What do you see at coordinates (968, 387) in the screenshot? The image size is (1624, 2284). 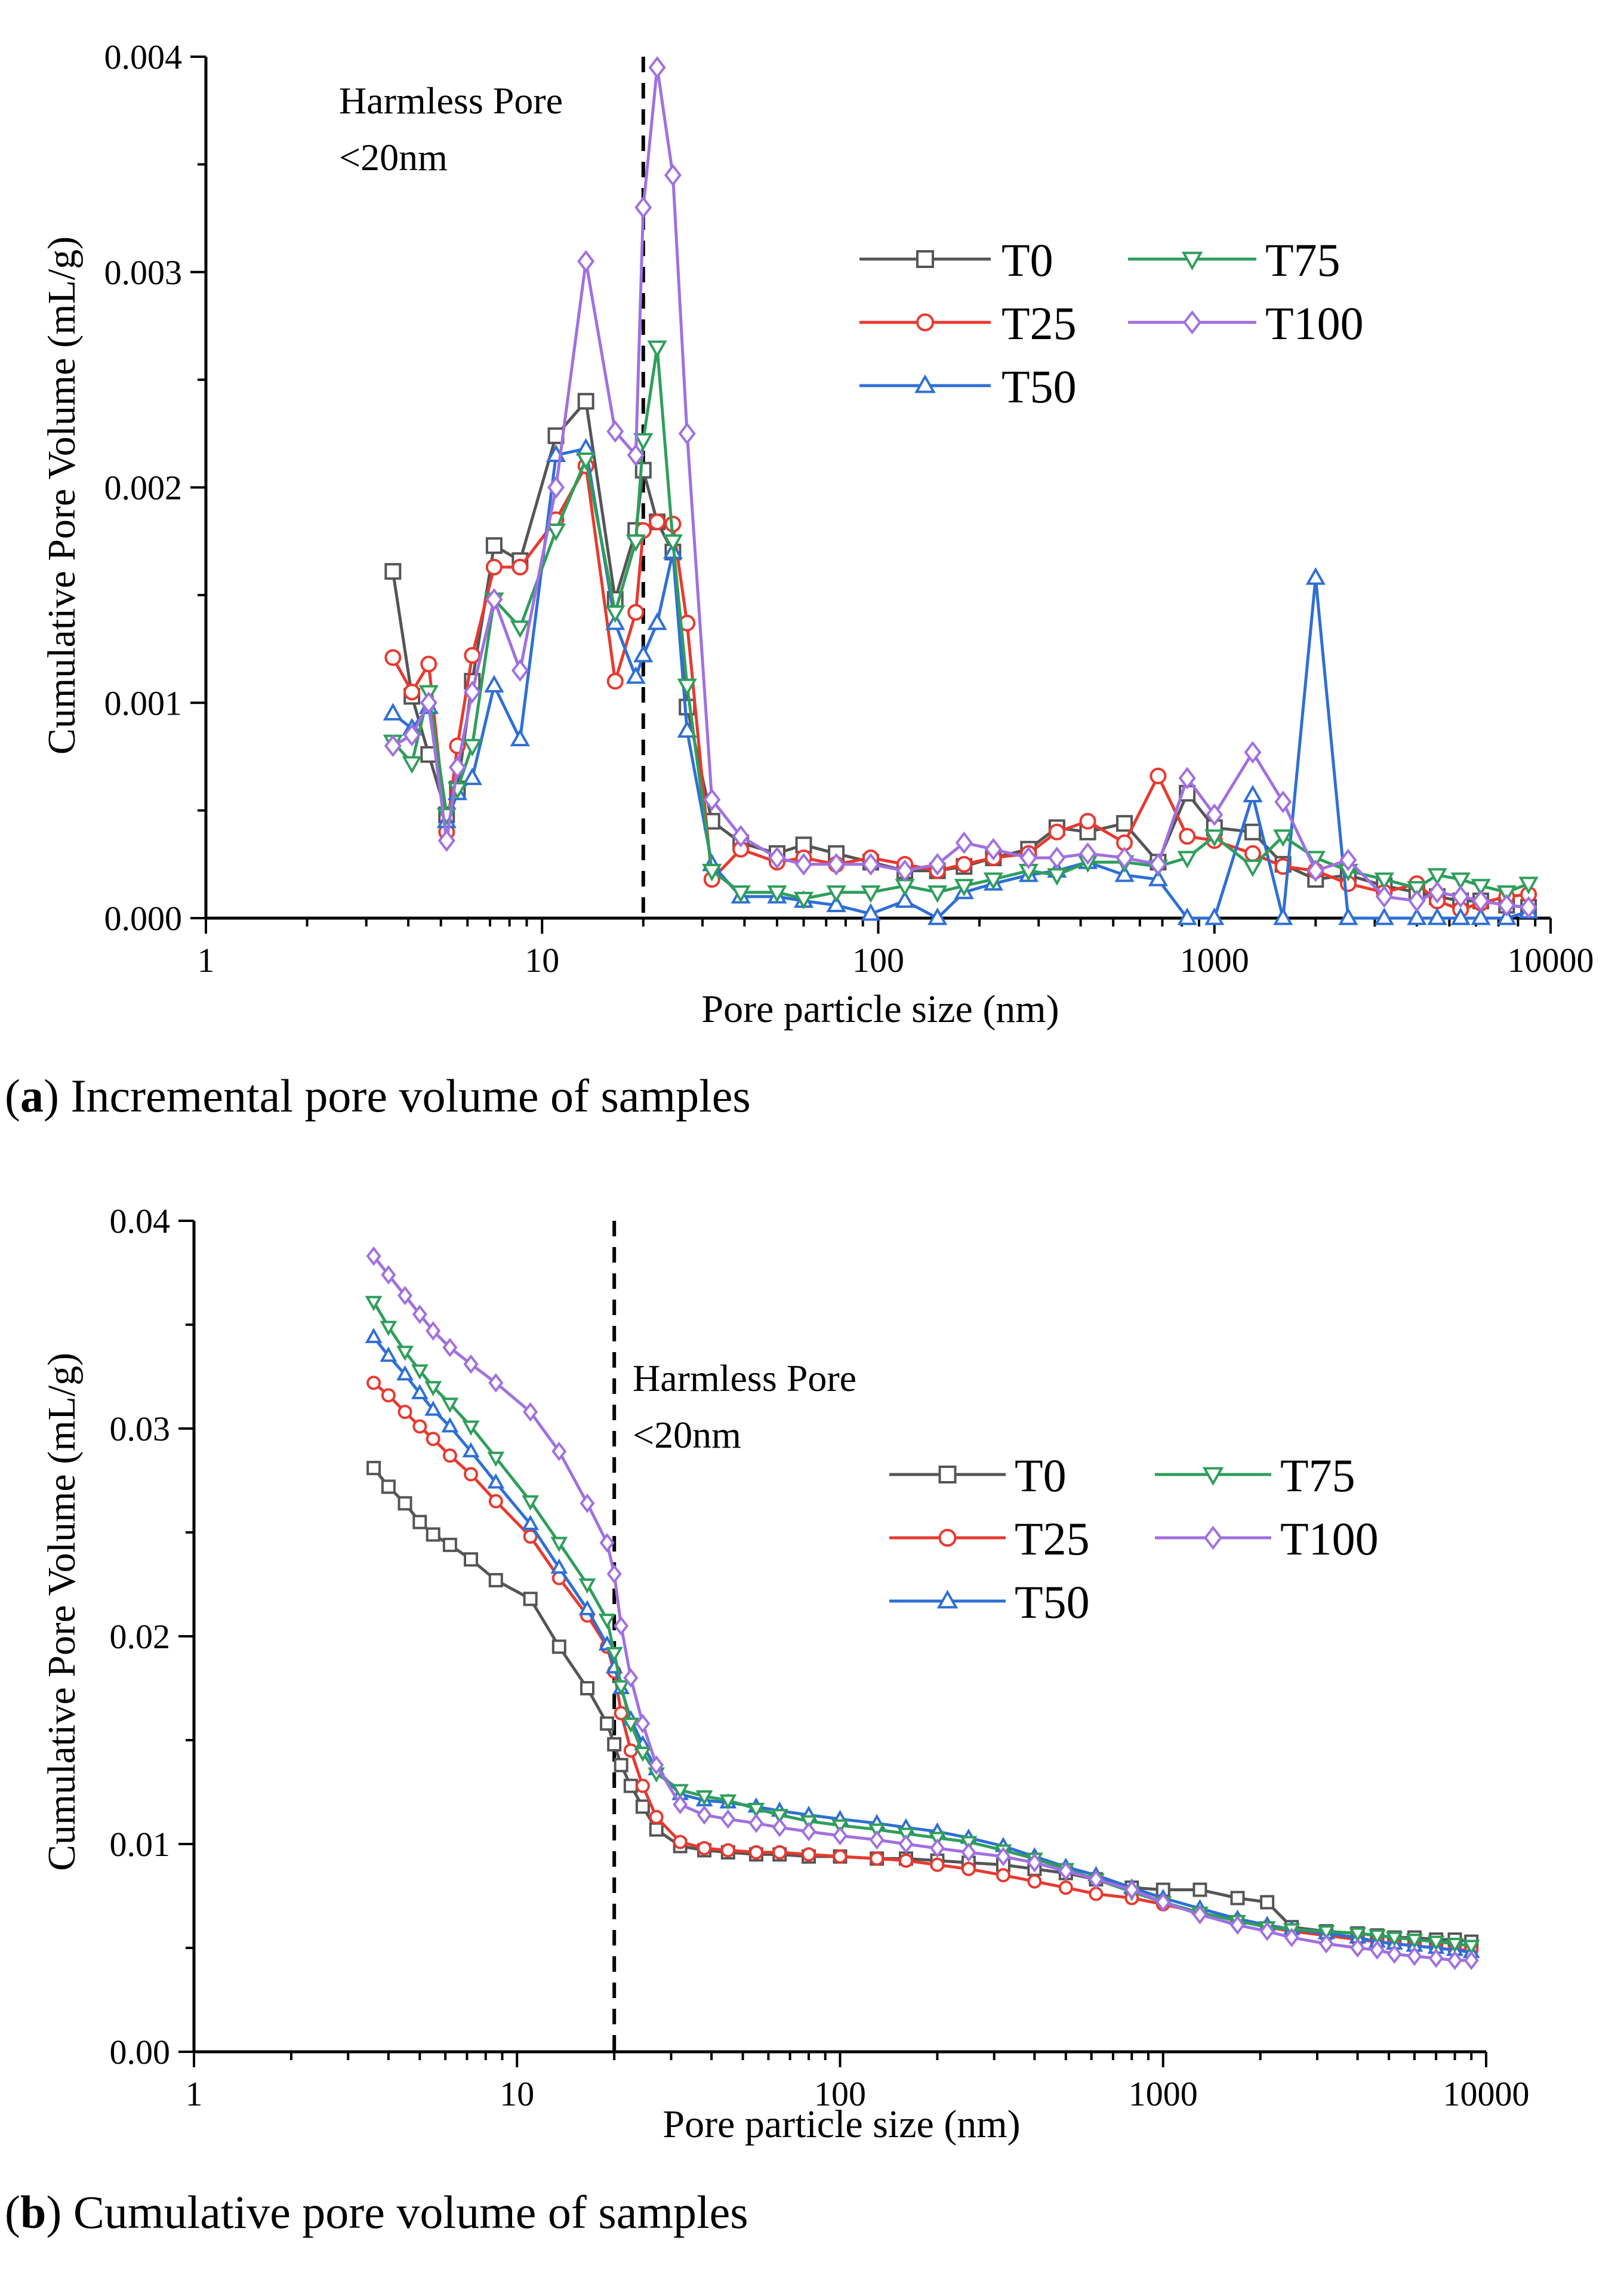 I see `legend-item-t50-a: T50` at bounding box center [968, 387].